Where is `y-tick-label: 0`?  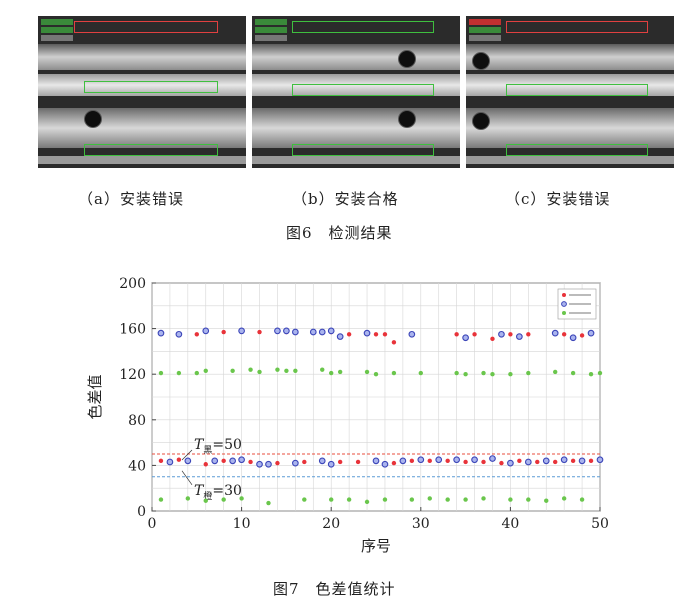 y-tick-label: 0 is located at coordinates (141, 512).